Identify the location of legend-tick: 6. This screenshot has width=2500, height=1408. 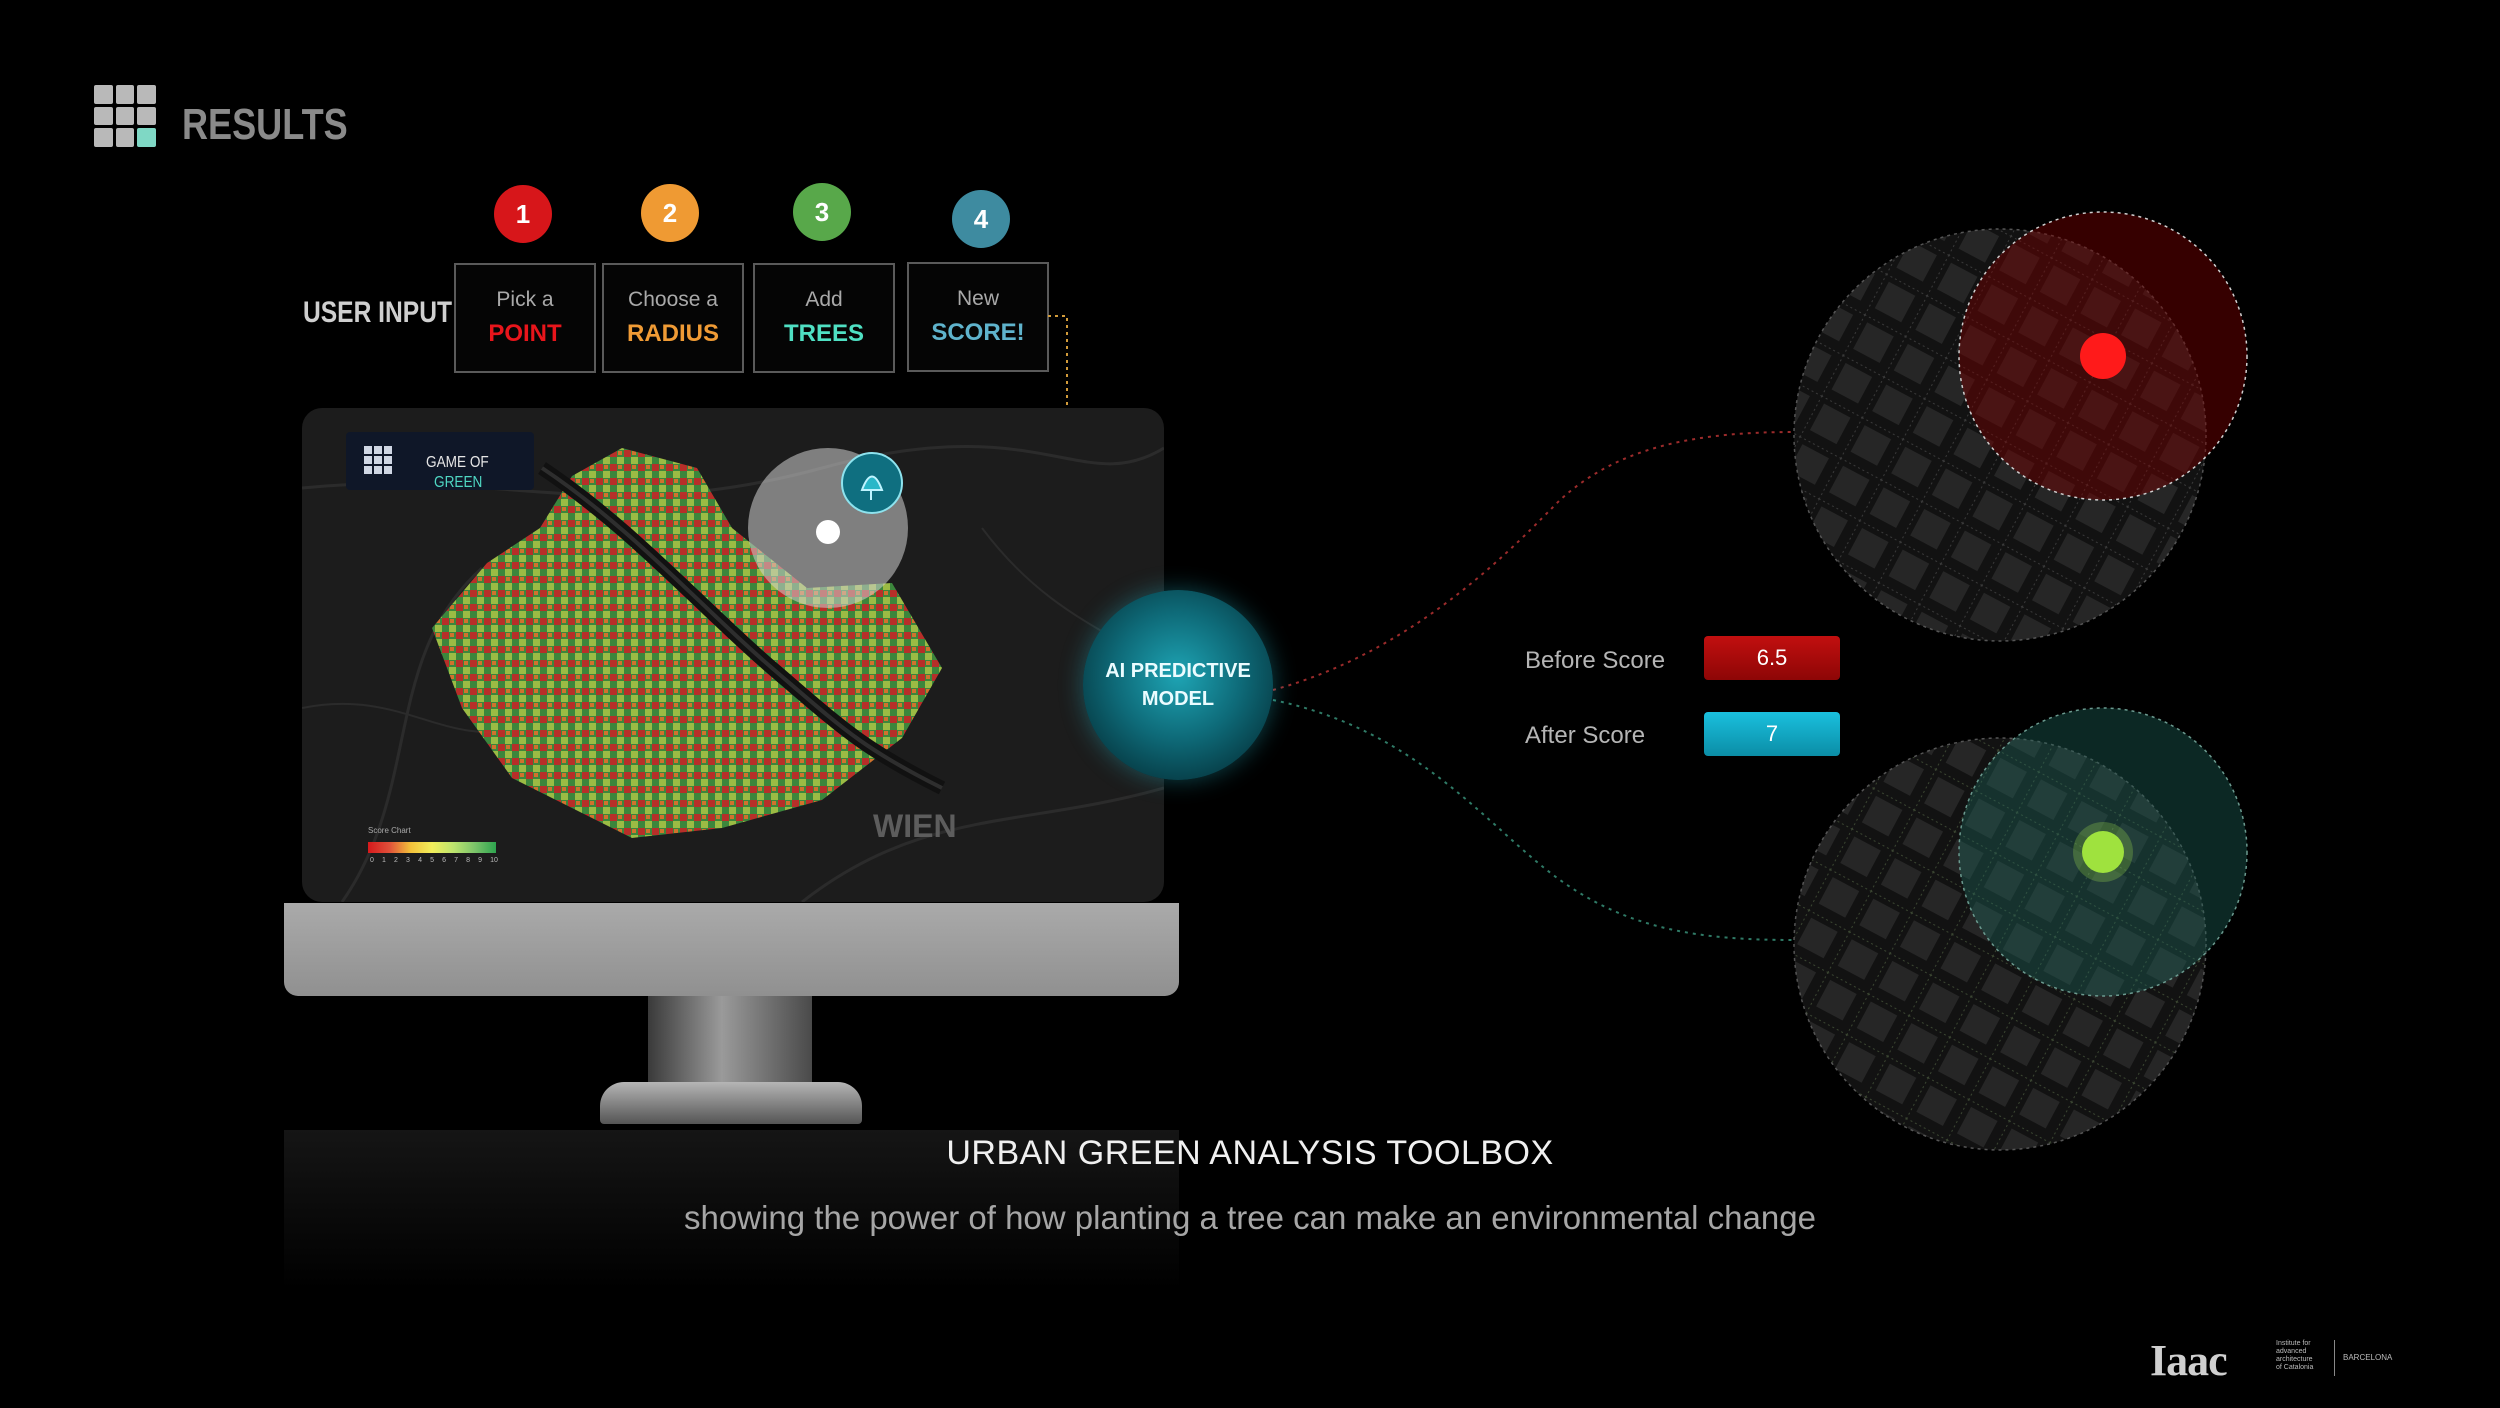
(444, 860).